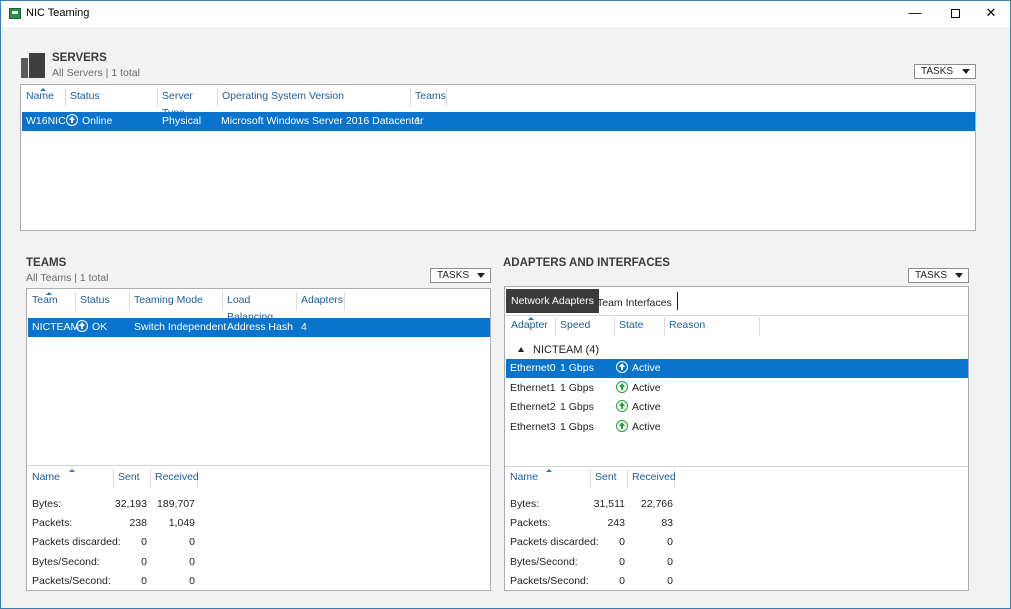  What do you see at coordinates (554, 542) in the screenshot?
I see `adapters-stat-discarded-label: Packets discarded:` at bounding box center [554, 542].